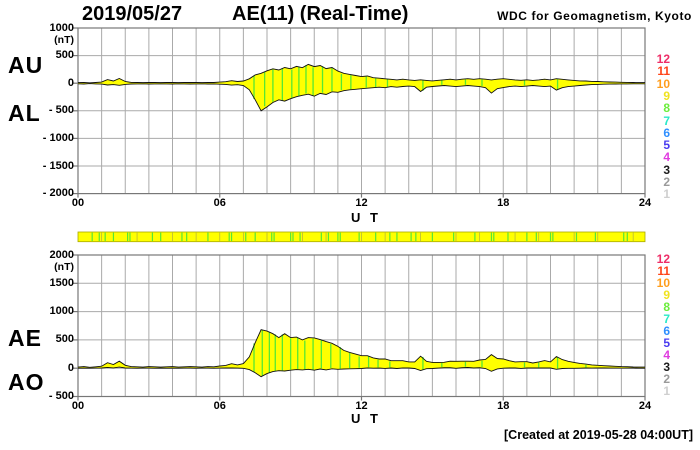 The height and width of the screenshot is (450, 700). I want to click on trace-au, so click(361, 73).